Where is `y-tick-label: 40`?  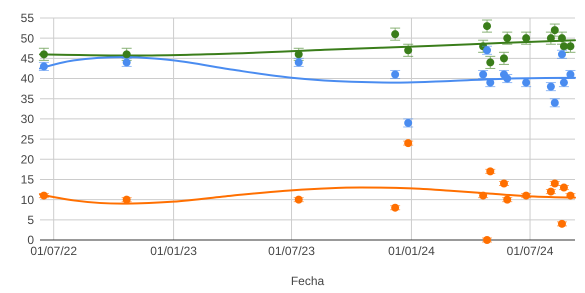 y-tick-label: 40 is located at coordinates (27, 79).